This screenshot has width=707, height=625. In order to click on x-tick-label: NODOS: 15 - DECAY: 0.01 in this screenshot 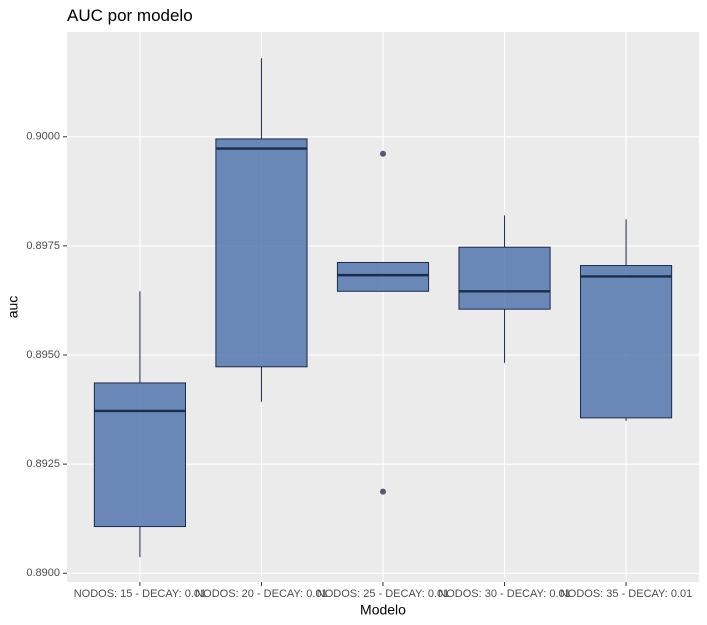, I will do `click(140, 594)`.